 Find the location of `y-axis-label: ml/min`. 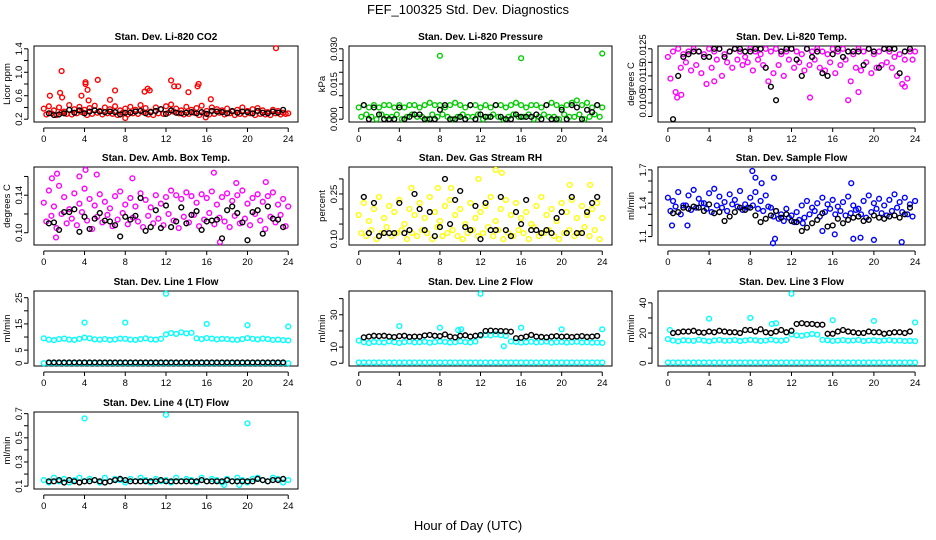

y-axis-label: ml/min is located at coordinates (7, 329).